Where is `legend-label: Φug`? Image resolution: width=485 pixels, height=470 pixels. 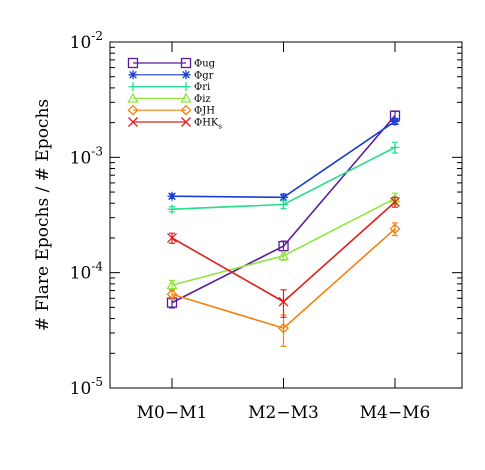 legend-label: Φug is located at coordinates (205, 64).